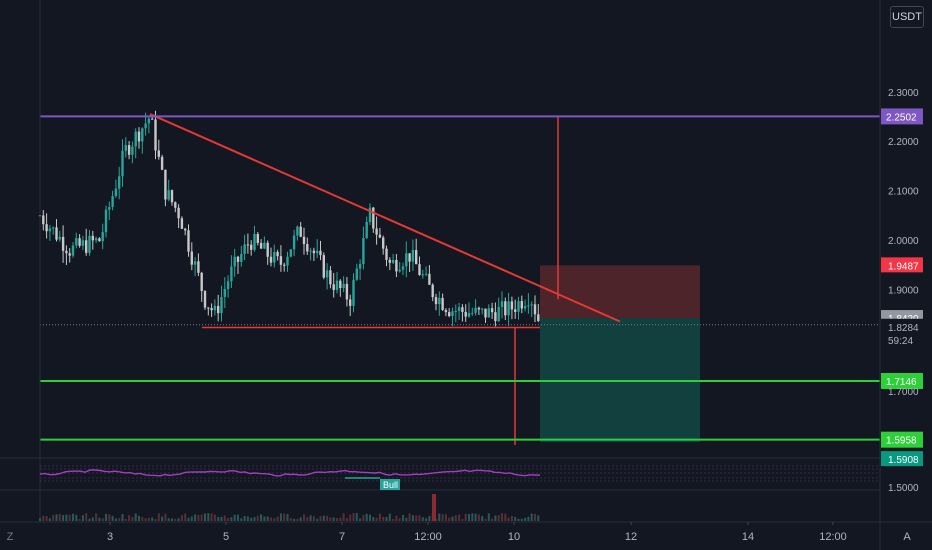 The width and height of the screenshot is (932, 550). Describe the element at coordinates (907, 17) in the screenshot. I see `currency-button: USDT` at that location.